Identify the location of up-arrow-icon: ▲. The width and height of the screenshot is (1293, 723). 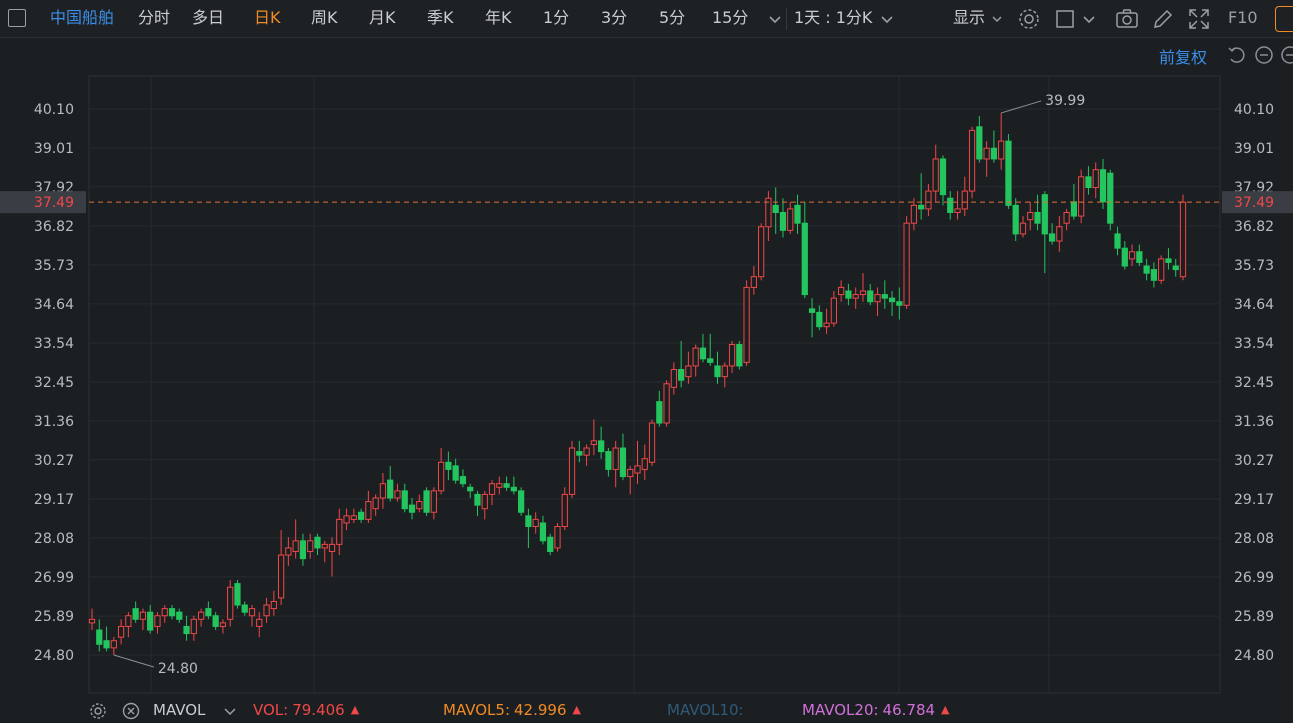
(576, 709).